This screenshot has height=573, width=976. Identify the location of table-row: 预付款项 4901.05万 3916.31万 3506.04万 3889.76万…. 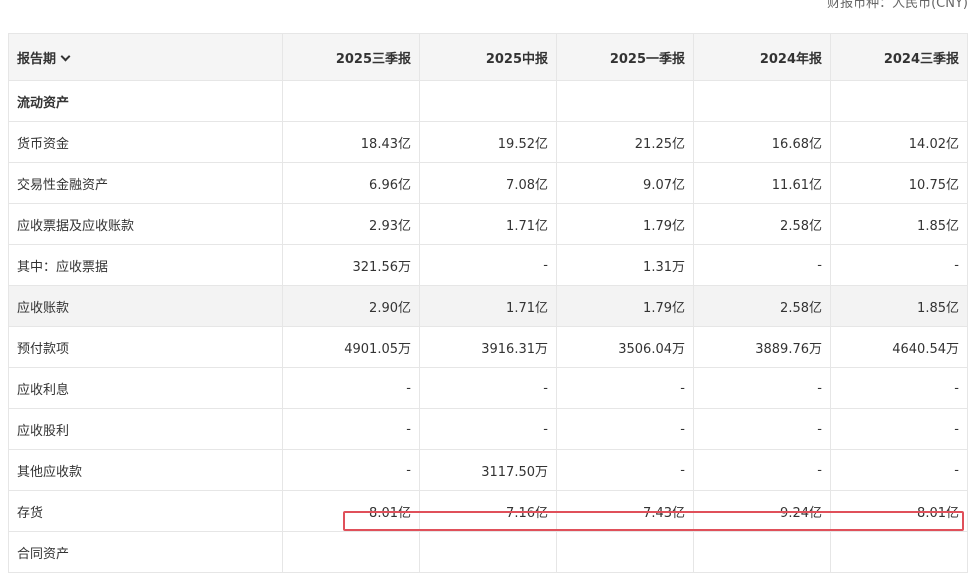
(488, 347).